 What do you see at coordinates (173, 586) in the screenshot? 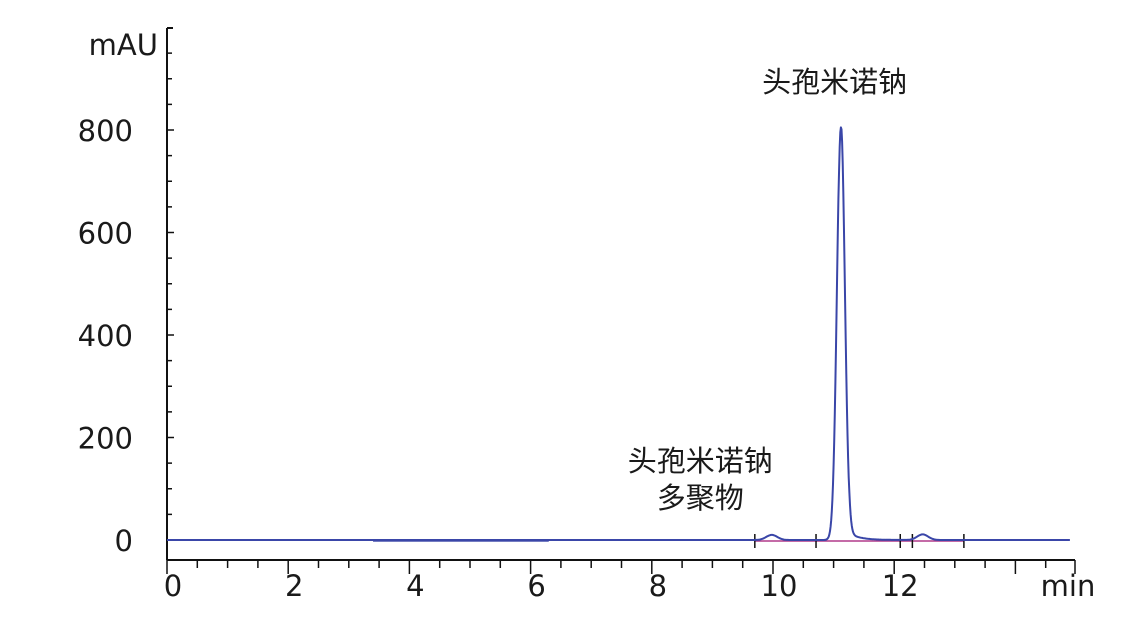
I see `x-tick-label: 0` at bounding box center [173, 586].